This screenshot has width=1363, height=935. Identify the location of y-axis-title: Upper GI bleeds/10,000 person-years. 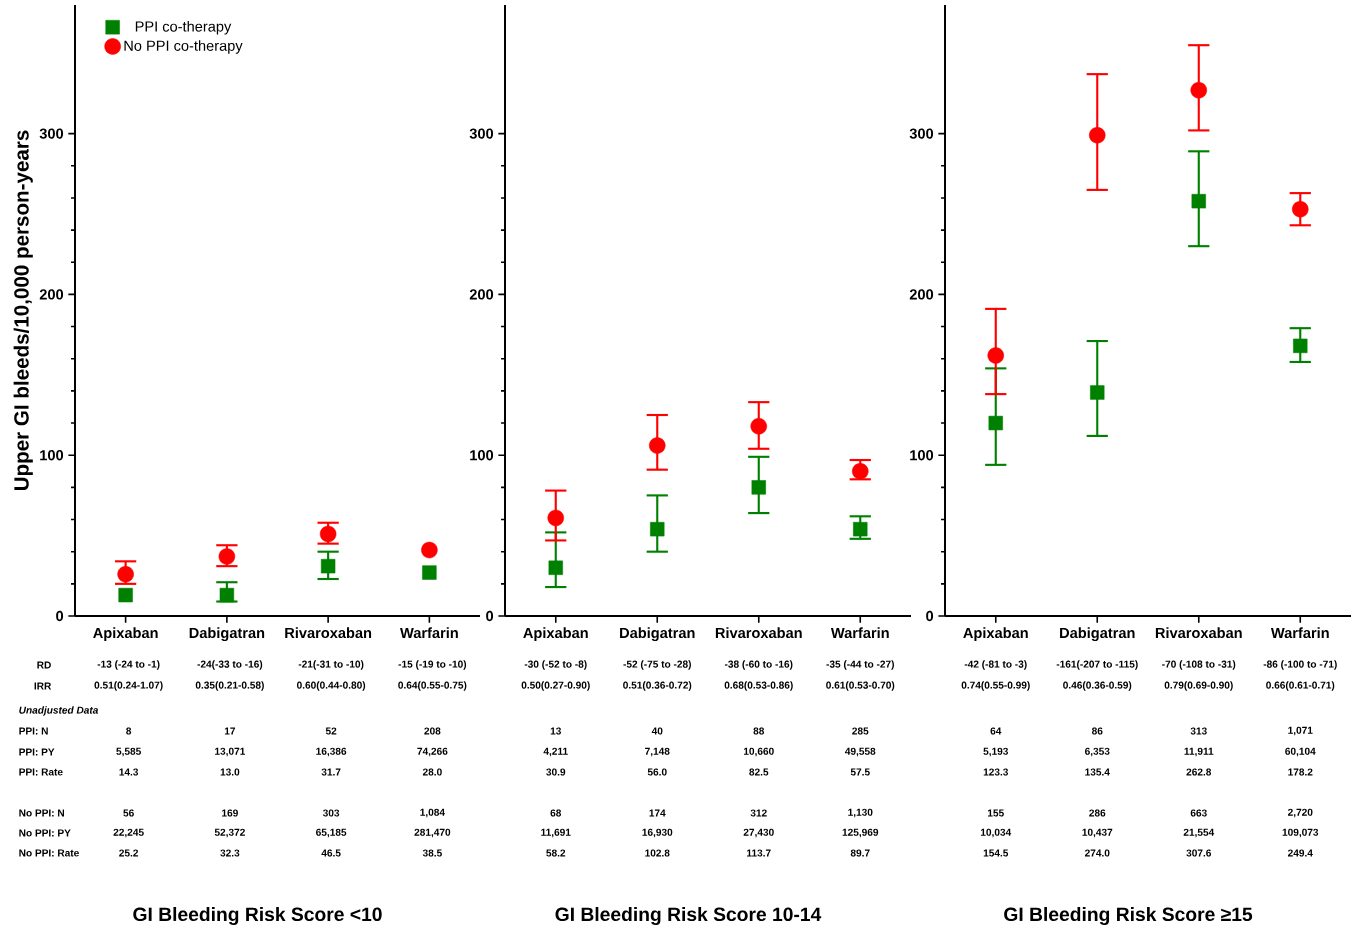
(23, 310).